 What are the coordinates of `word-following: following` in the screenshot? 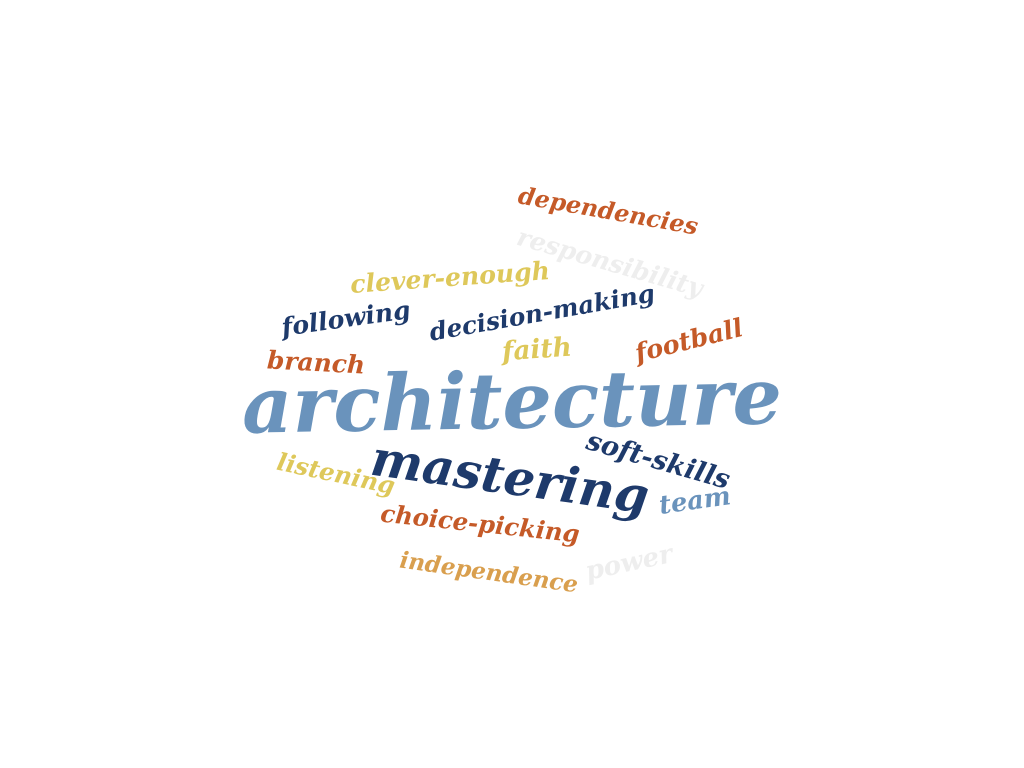 It's located at (346, 318).